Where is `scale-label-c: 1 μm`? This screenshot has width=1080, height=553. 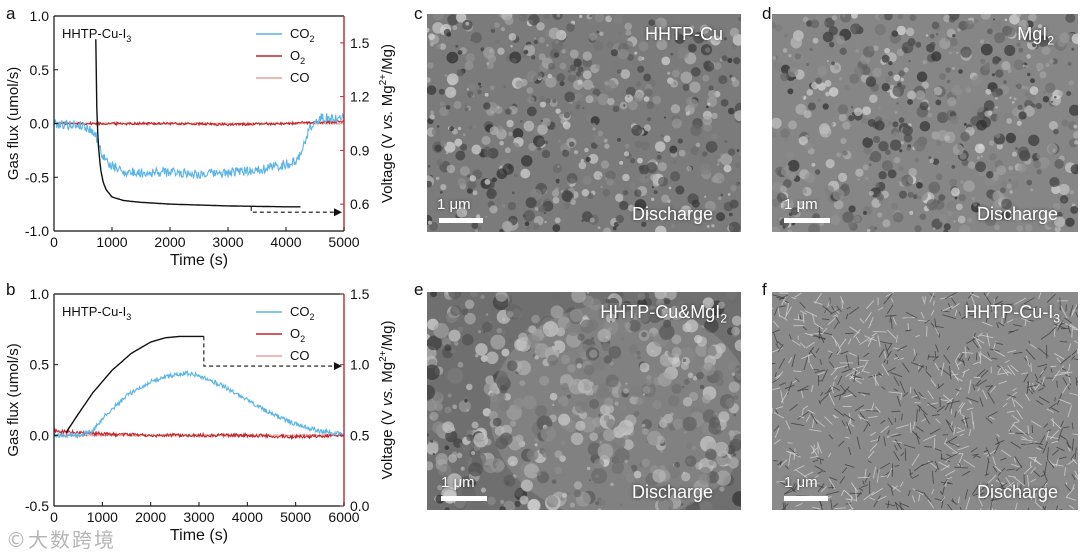
scale-label-c: 1 μm is located at coordinates (454, 204).